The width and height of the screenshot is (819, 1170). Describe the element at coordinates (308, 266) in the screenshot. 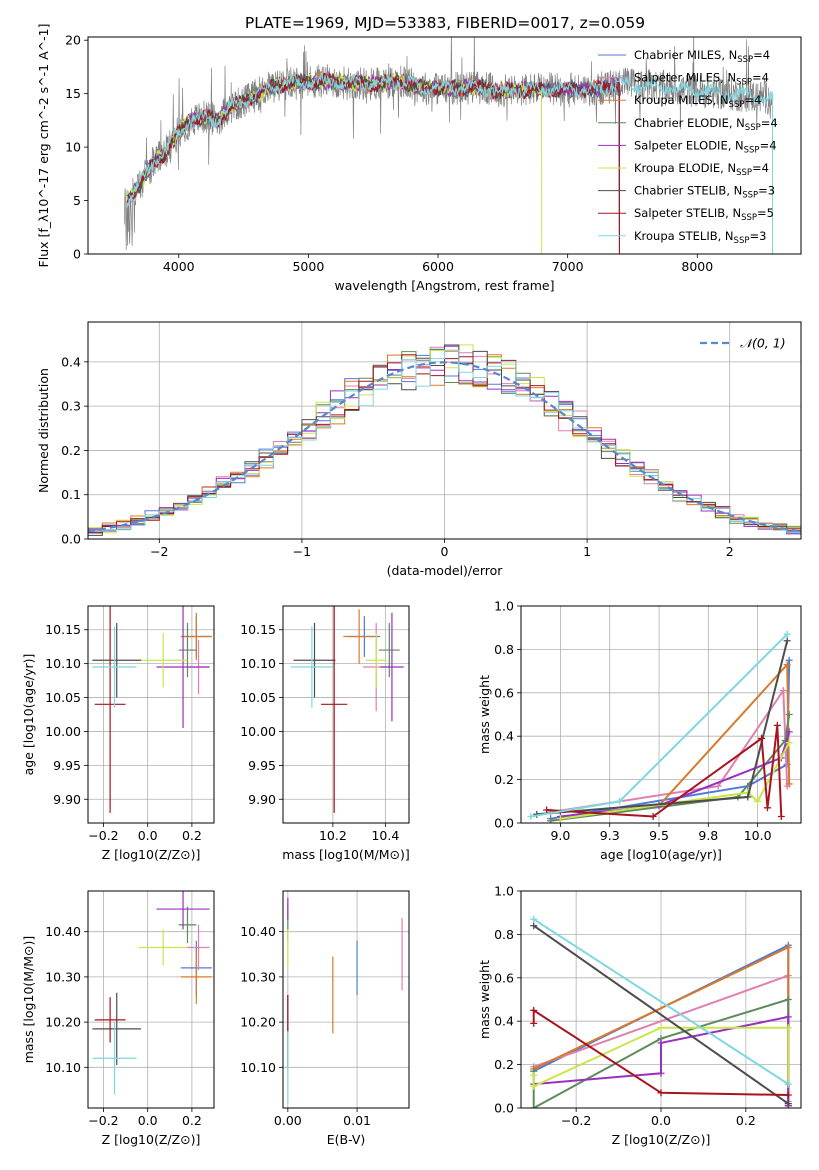

I see `x-tick-label: 5000` at that location.